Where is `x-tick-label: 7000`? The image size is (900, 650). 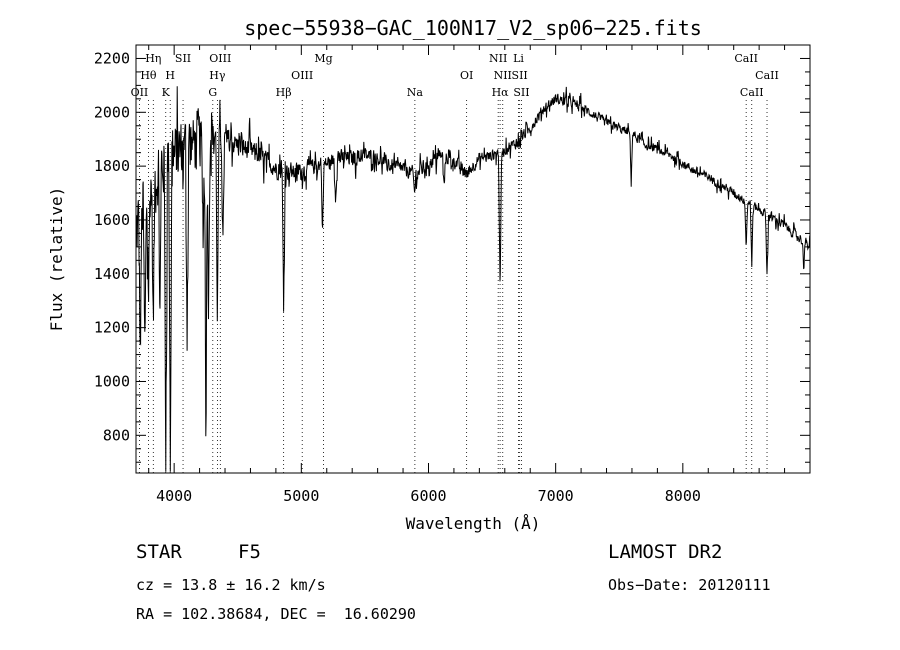
x-tick-label: 7000 is located at coordinates (556, 496).